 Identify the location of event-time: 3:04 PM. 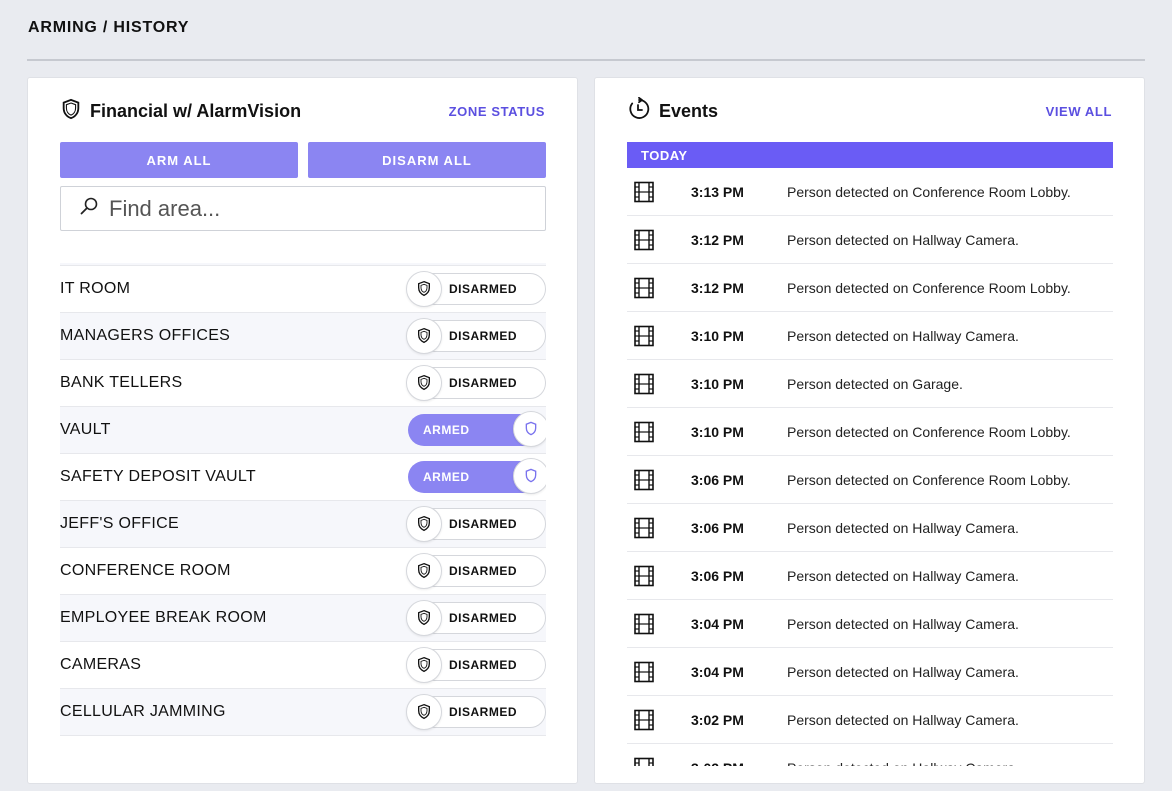
(717, 623).